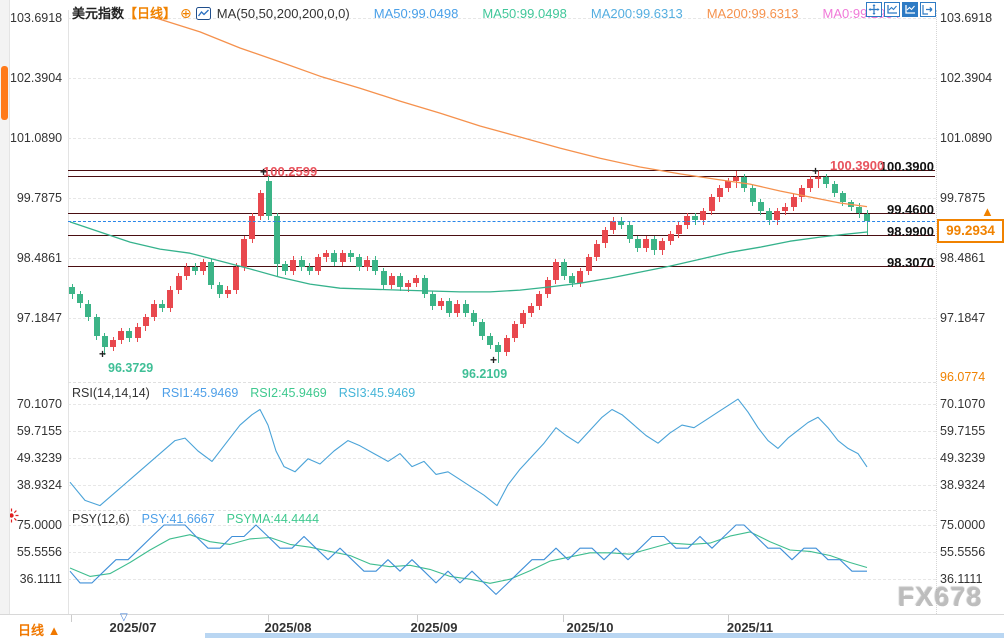  Describe the element at coordinates (101, 519) in the screenshot. I see `psy-header-item: PSY(12,6)` at that location.